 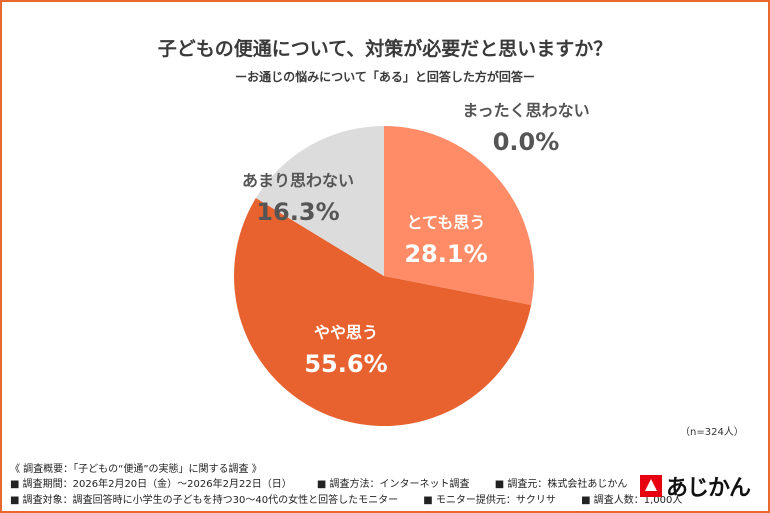 I want to click on slice-2-value-label: 55.6%, so click(x=345, y=364).